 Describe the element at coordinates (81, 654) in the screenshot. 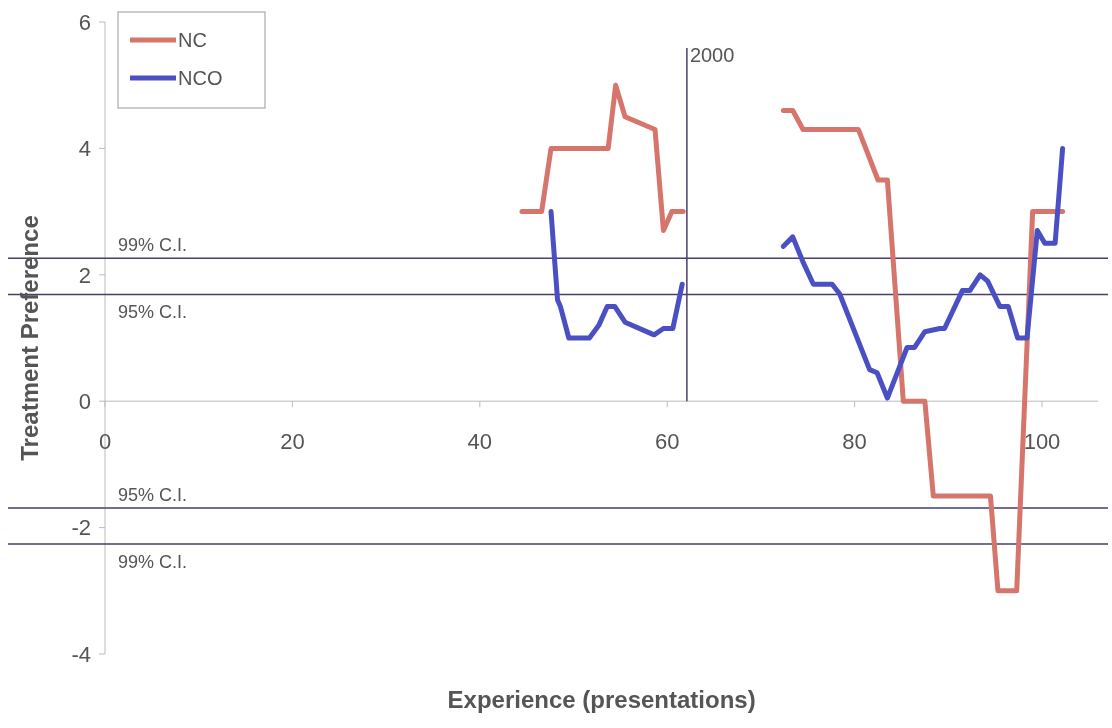

I see `y-tick-label: -4` at that location.